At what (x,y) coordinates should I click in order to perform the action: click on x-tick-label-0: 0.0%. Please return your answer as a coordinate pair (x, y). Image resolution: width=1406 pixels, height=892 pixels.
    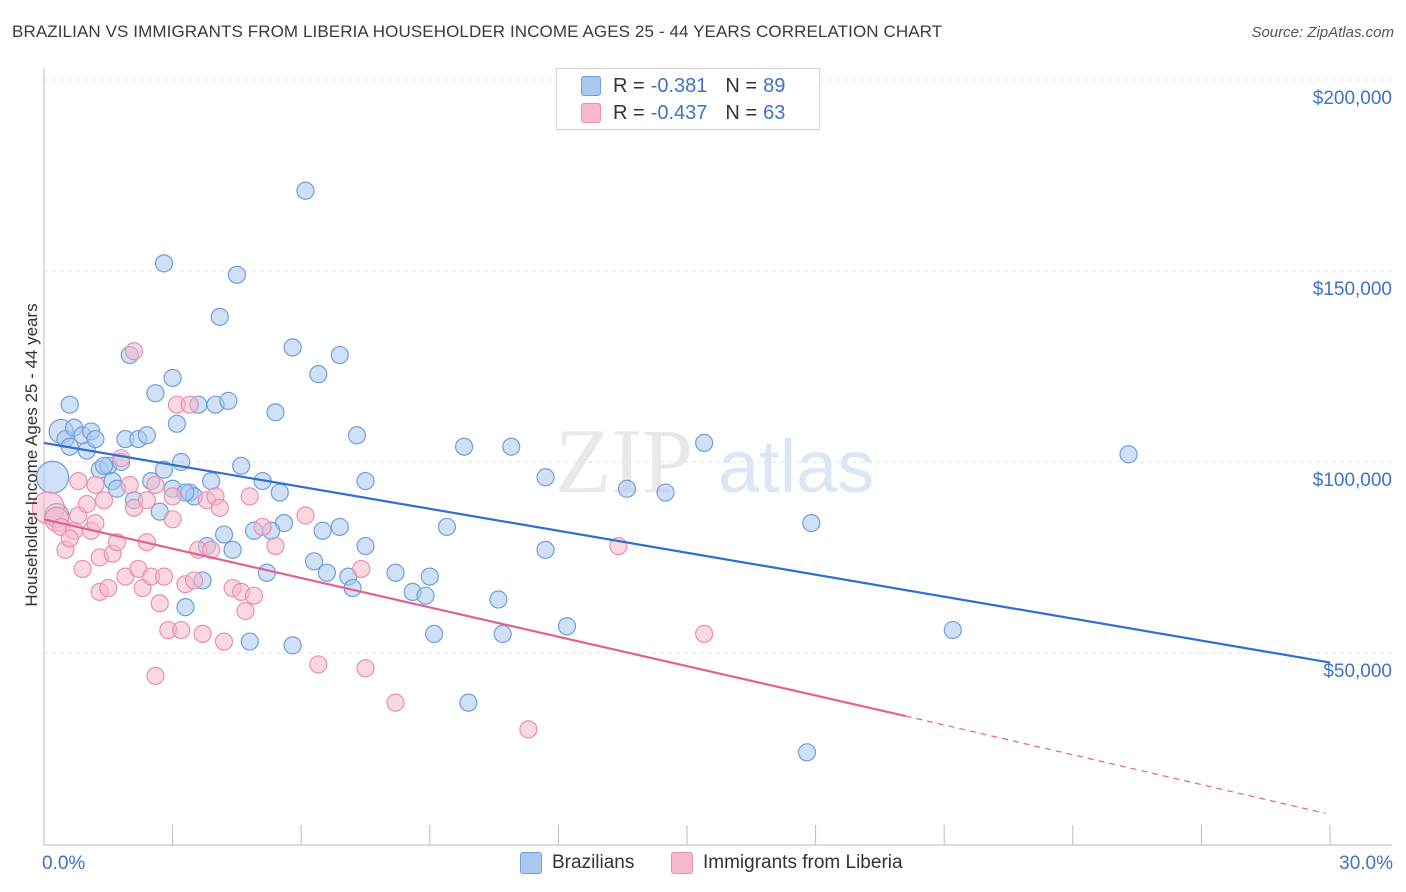
    Looking at the image, I should click on (63, 863).